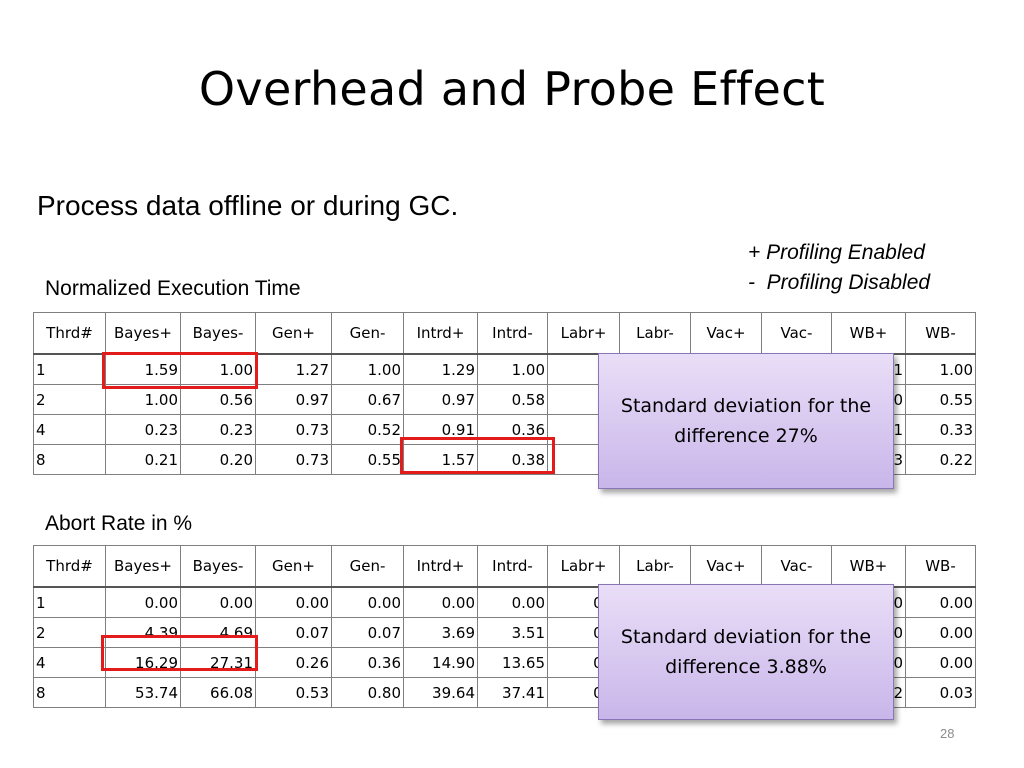 This screenshot has height=768, width=1024. I want to click on value-cell: 0.38, so click(512, 459).